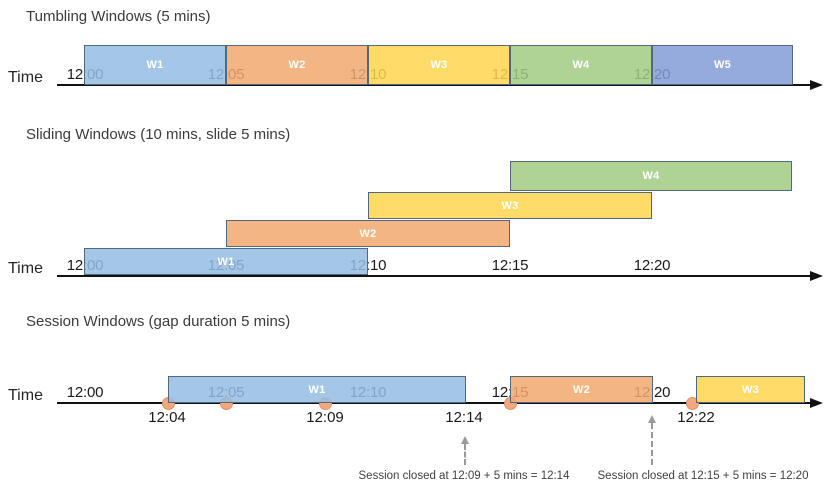 This screenshot has height=498, width=829. What do you see at coordinates (85, 392) in the screenshot?
I see `session-tick-label: 12:00` at bounding box center [85, 392].